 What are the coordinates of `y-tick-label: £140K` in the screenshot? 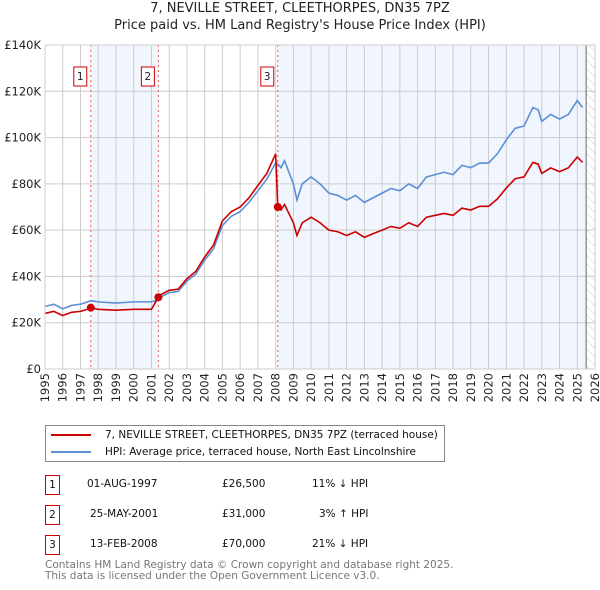 It's located at (22, 45).